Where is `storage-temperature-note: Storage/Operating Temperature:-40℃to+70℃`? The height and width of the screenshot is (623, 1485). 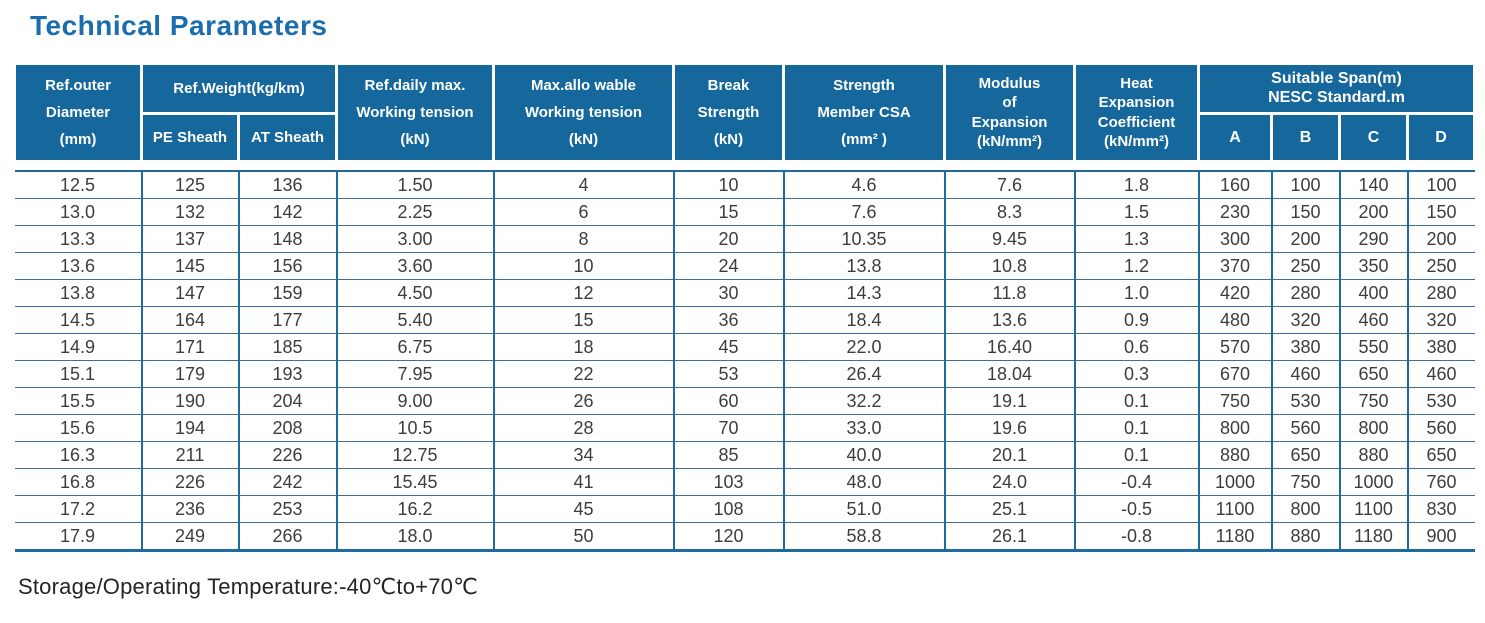
storage-temperature-note: Storage/Operating Temperature:-40℃to+70℃ is located at coordinates (248, 586).